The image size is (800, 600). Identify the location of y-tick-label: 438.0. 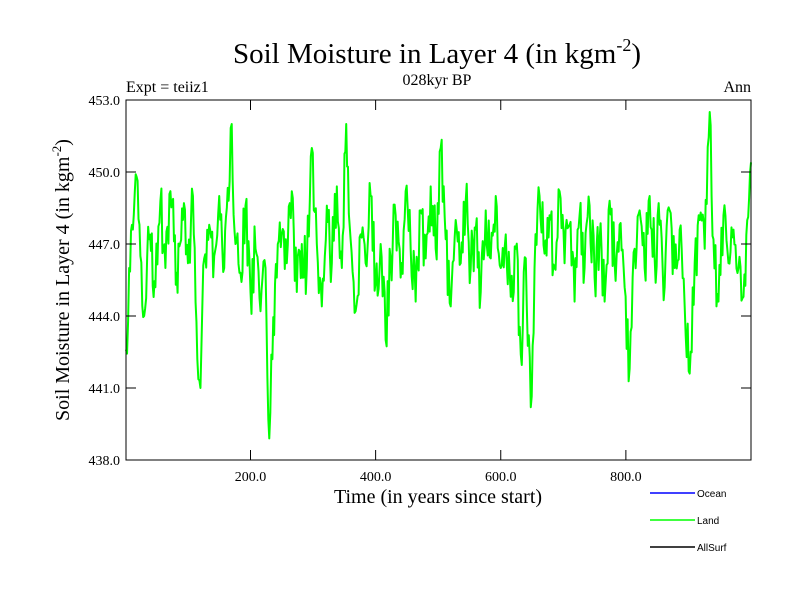
(105, 461).